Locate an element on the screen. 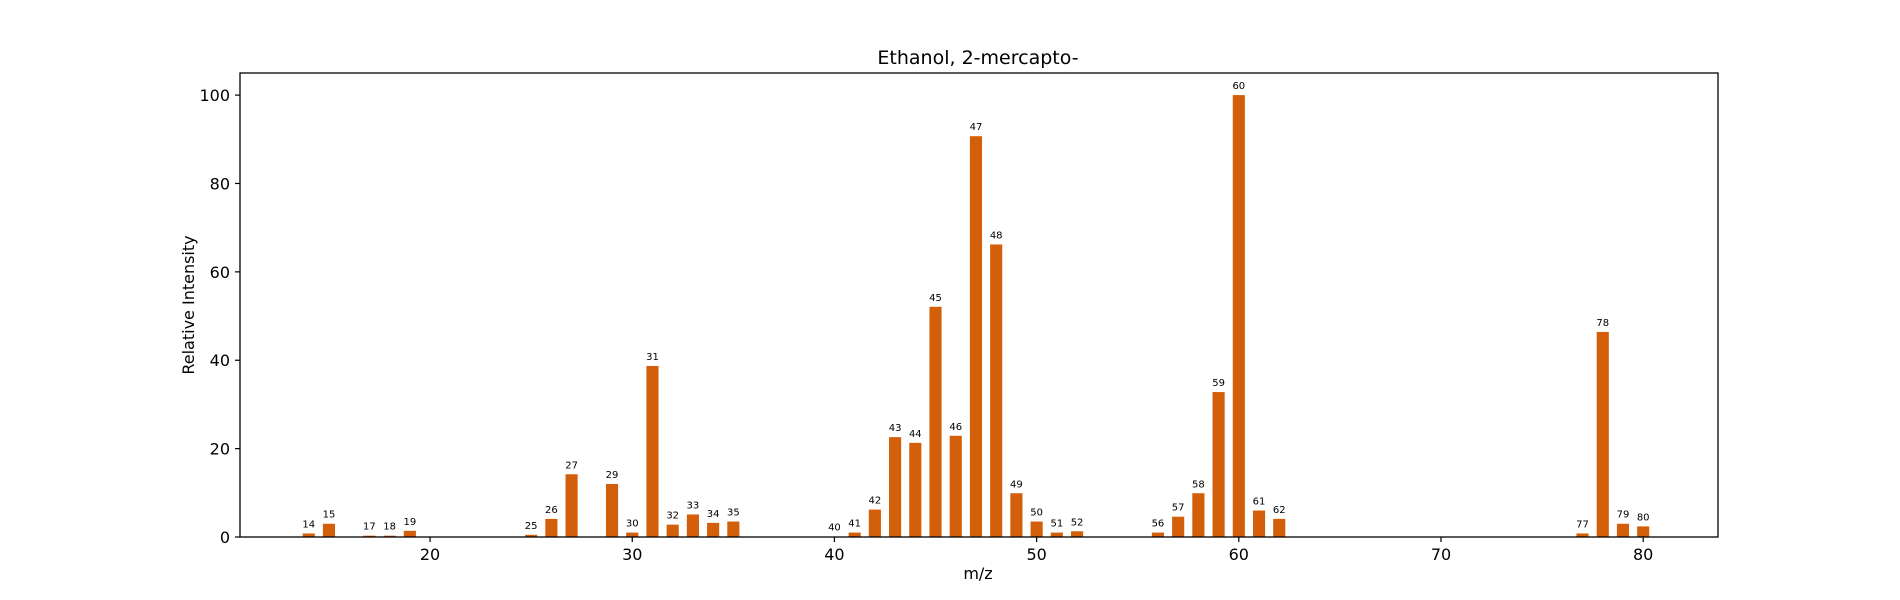 This screenshot has width=1900, height=600. bar-label-45: 45 is located at coordinates (935, 298).